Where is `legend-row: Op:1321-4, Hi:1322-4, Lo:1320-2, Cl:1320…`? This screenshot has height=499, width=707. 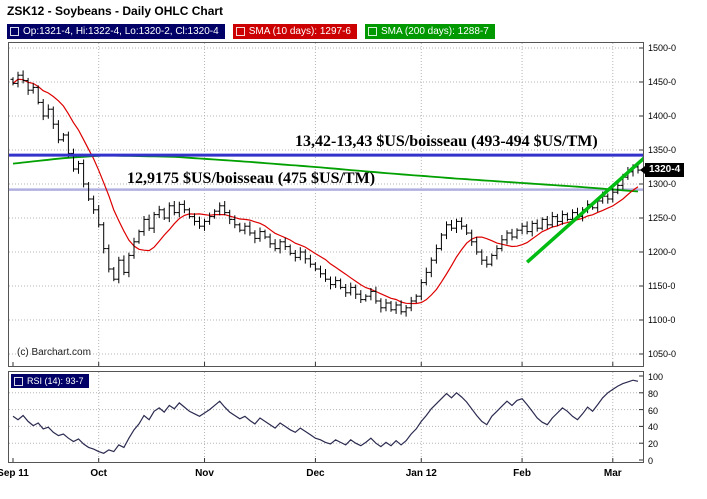 legend-row: Op:1321-4, Hi:1322-4, Lo:1320-2, Cl:1320… is located at coordinates (251, 31).